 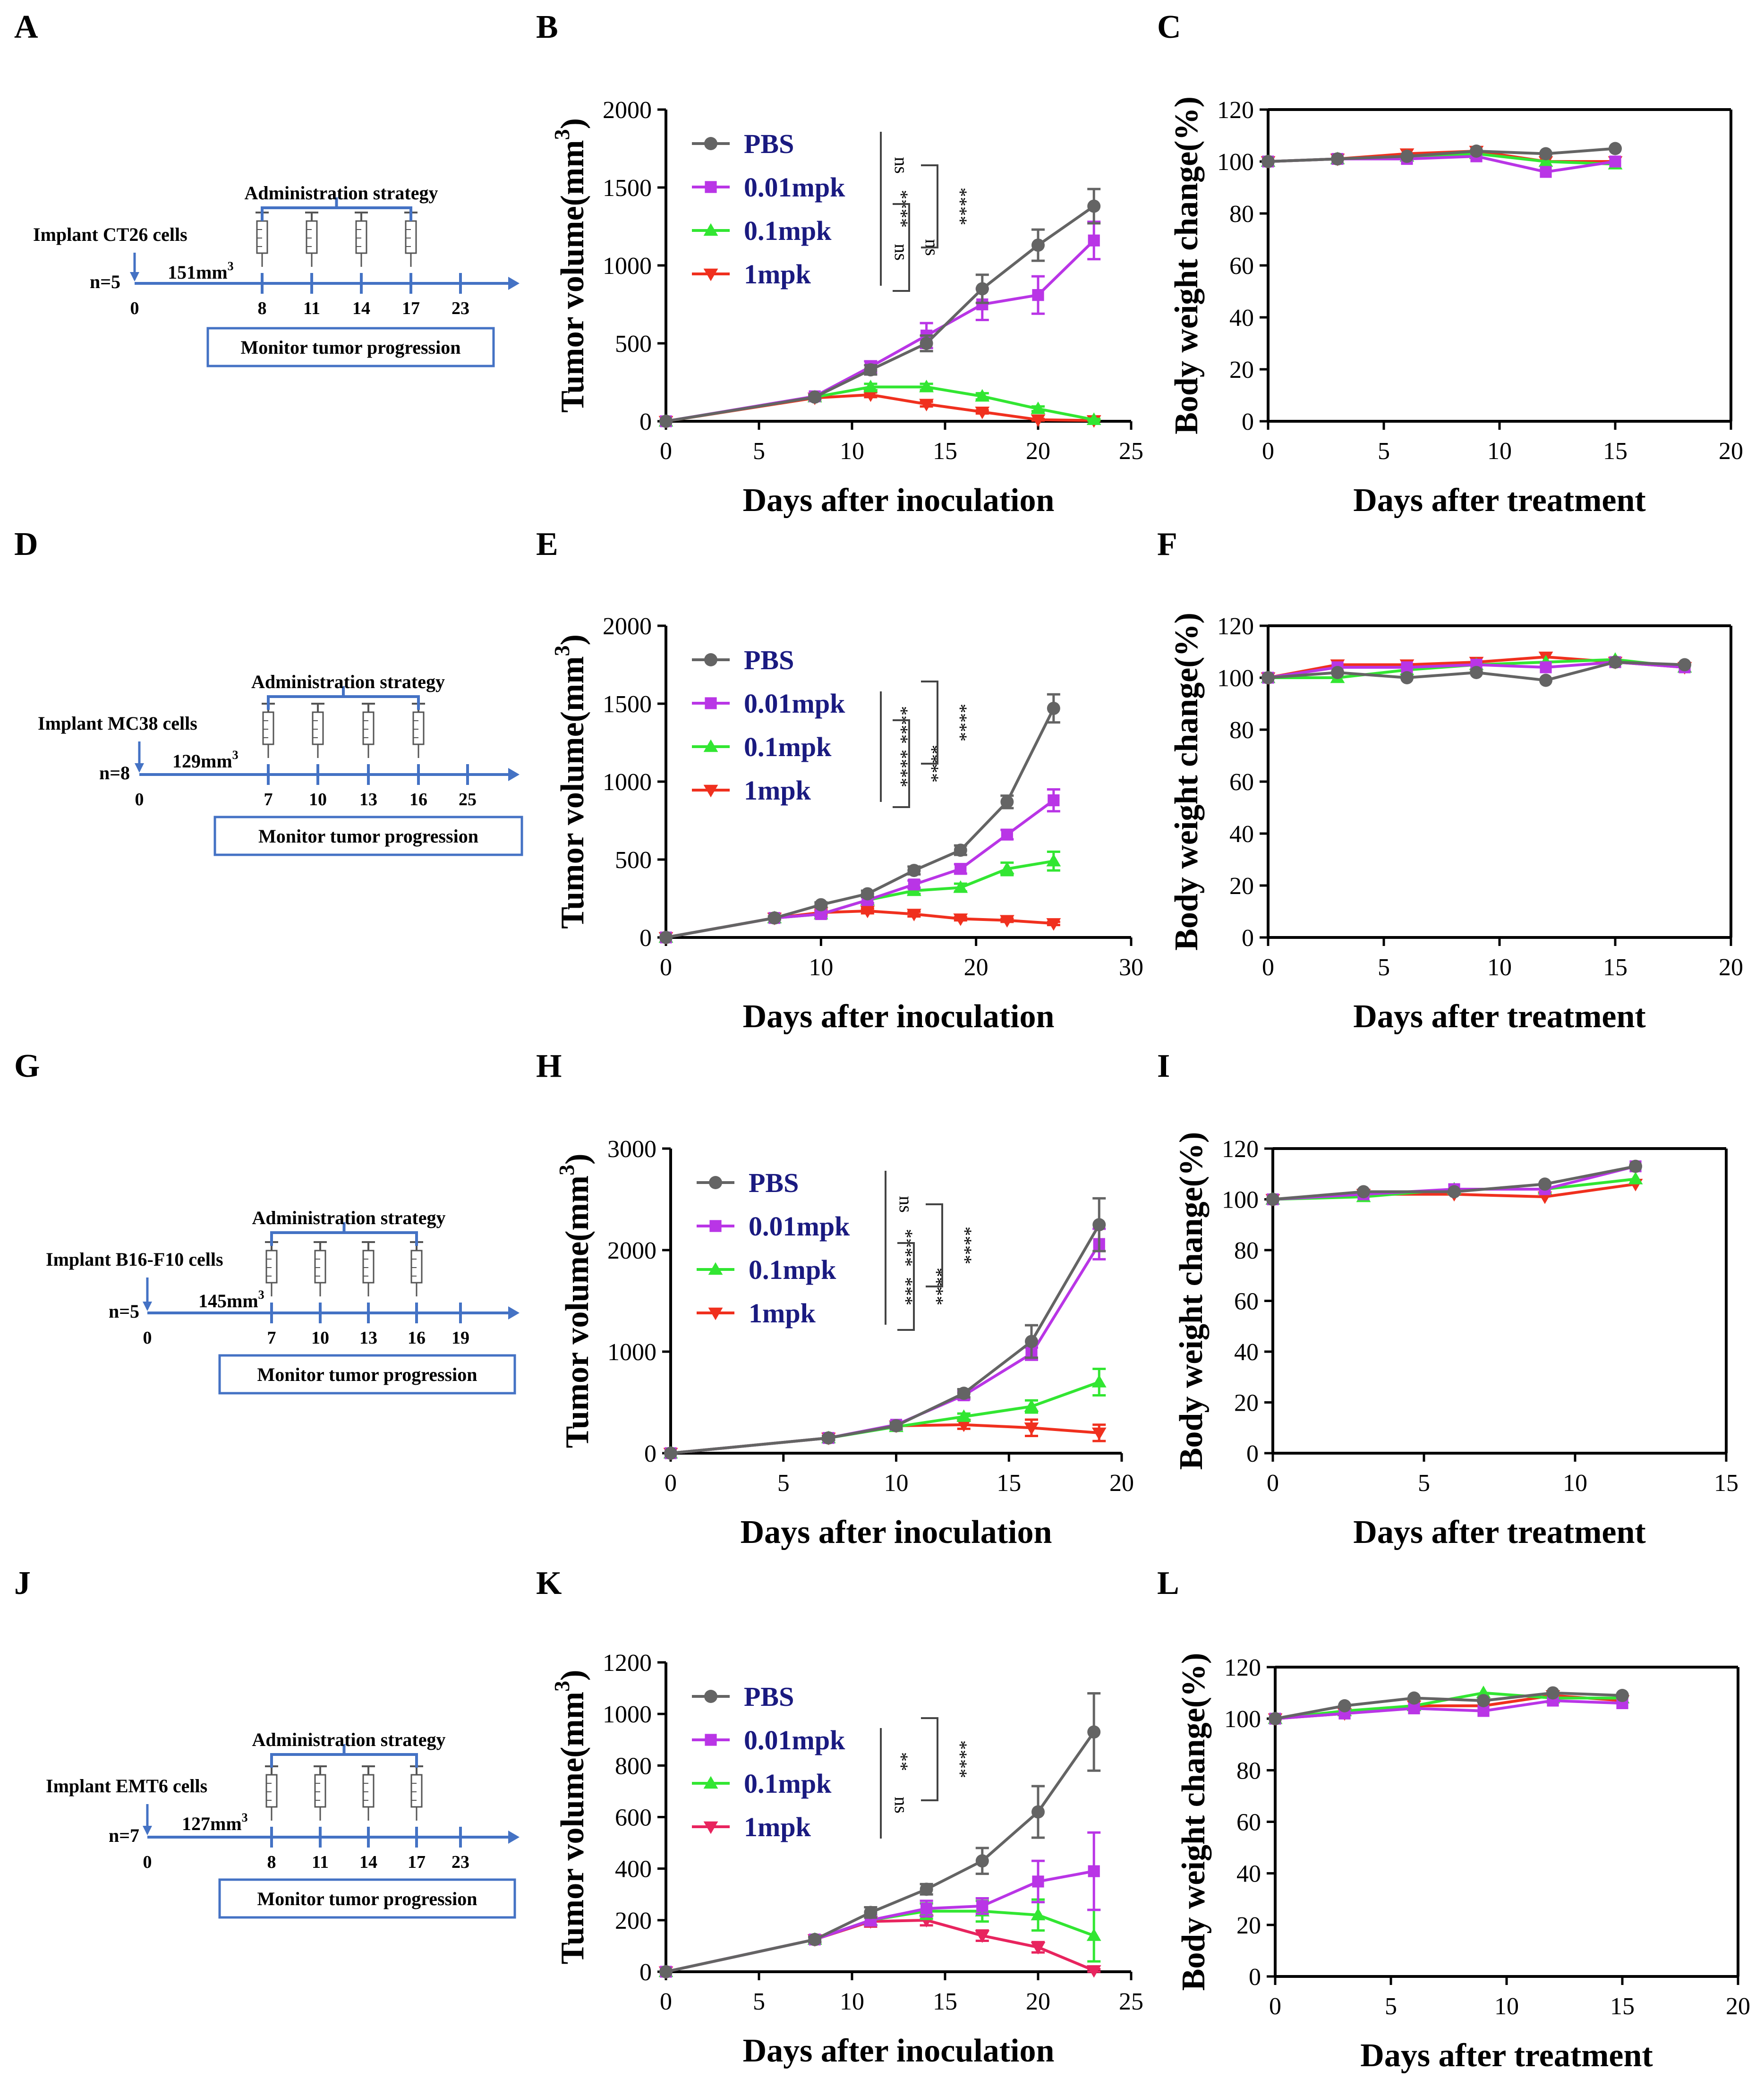 I want to click on x-tick-label: 25, so click(x=1131, y=451).